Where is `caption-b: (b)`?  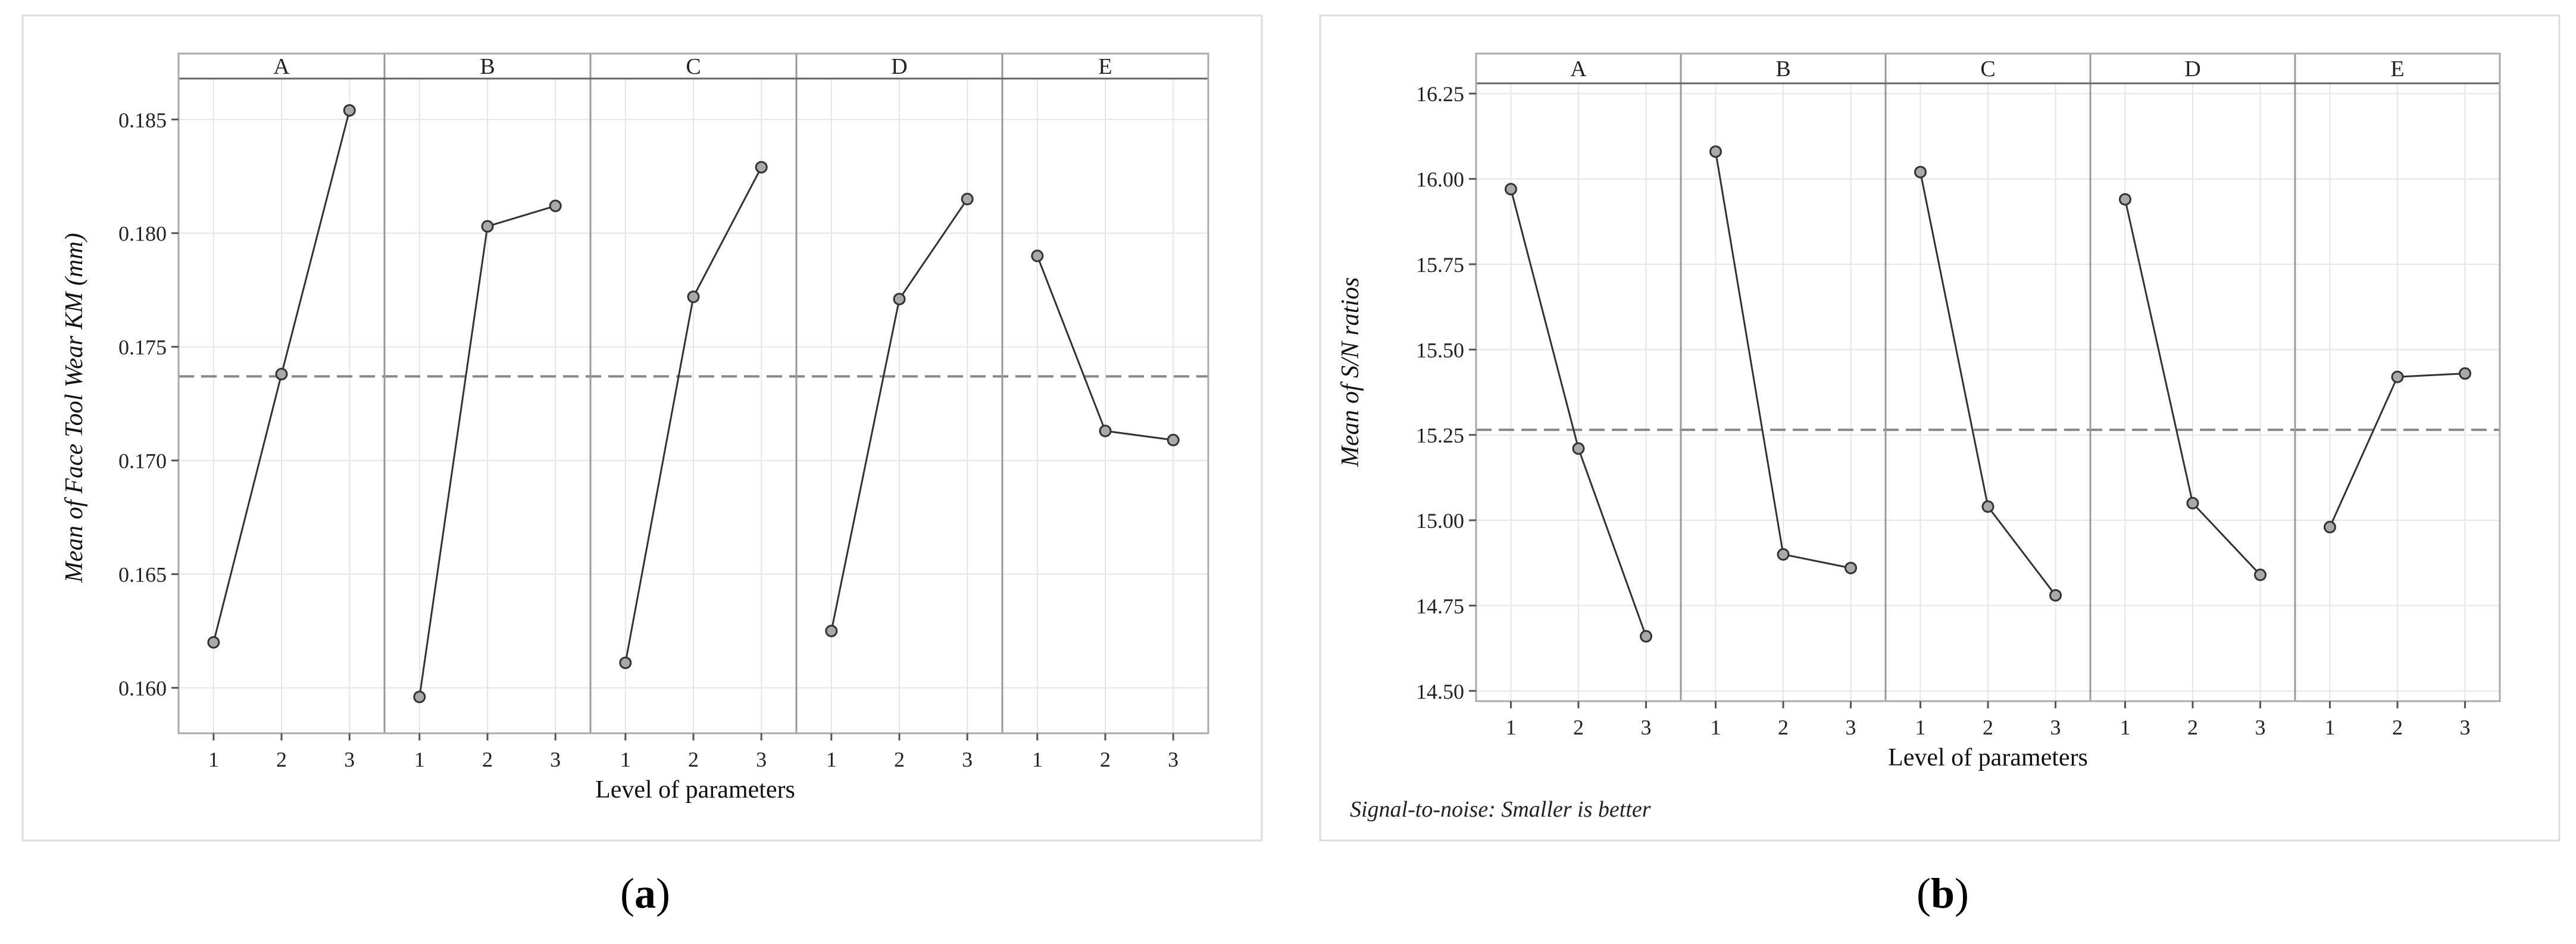
caption-b: (b) is located at coordinates (1943, 894).